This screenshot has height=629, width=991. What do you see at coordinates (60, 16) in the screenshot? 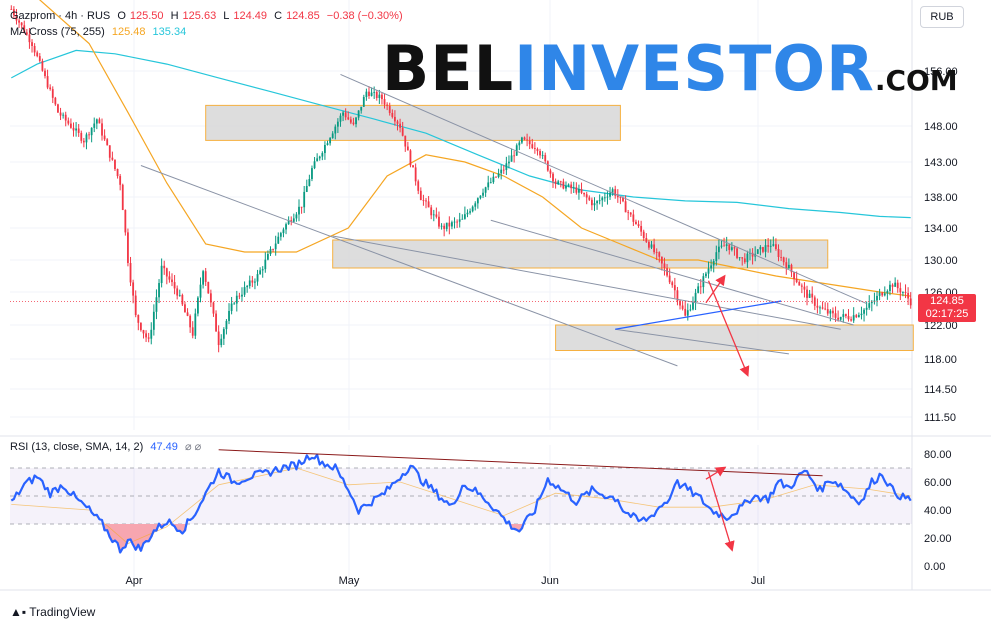
I see `symbol-label: Gazprom · 4h · RUS` at bounding box center [60, 16].